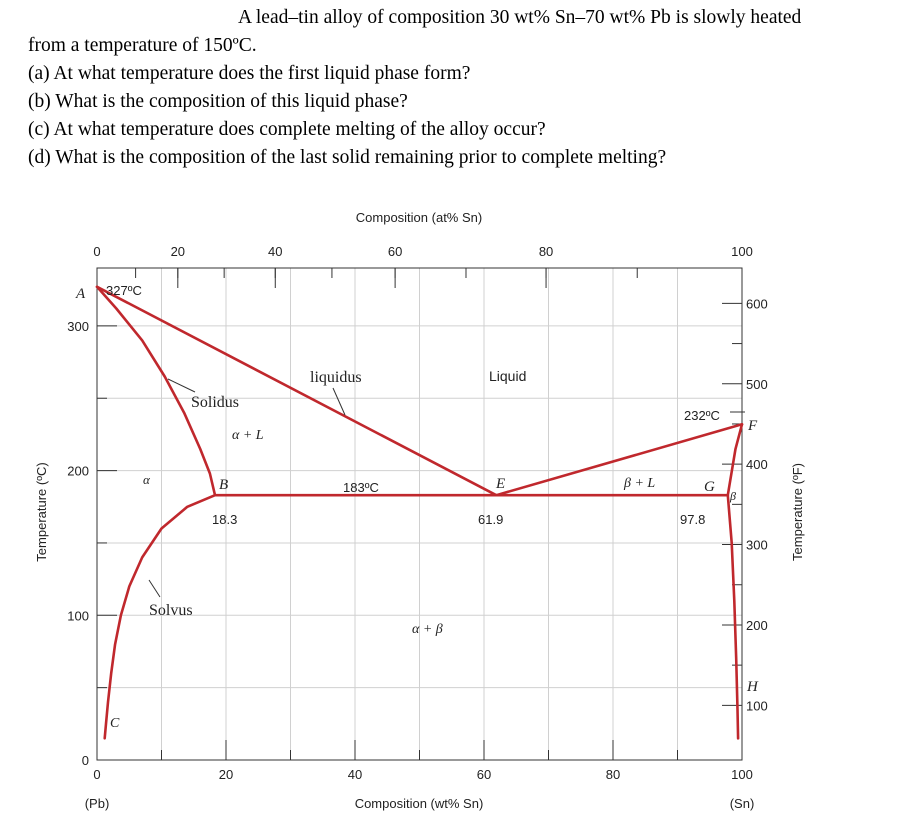  I want to click on phase-label-liquid: Liquid, so click(507, 376).